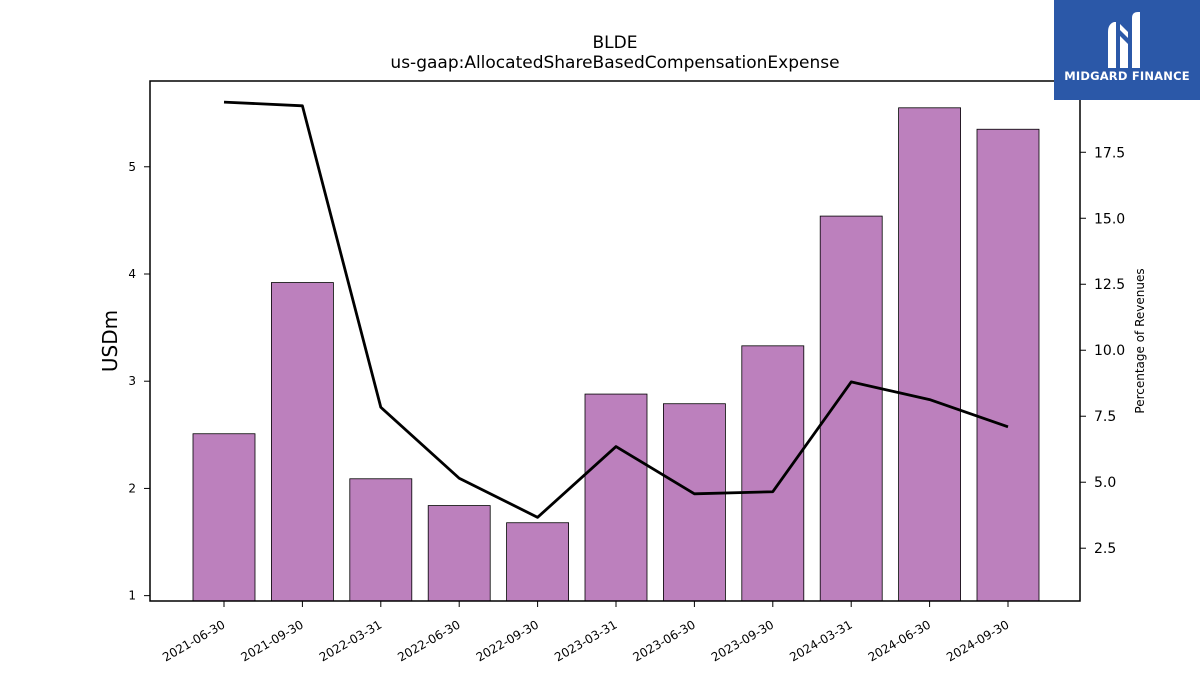 This screenshot has height=675, width=1200. What do you see at coordinates (663, 640) in the screenshot?
I see `x-tick-label: 2023-06-30` at bounding box center [663, 640].